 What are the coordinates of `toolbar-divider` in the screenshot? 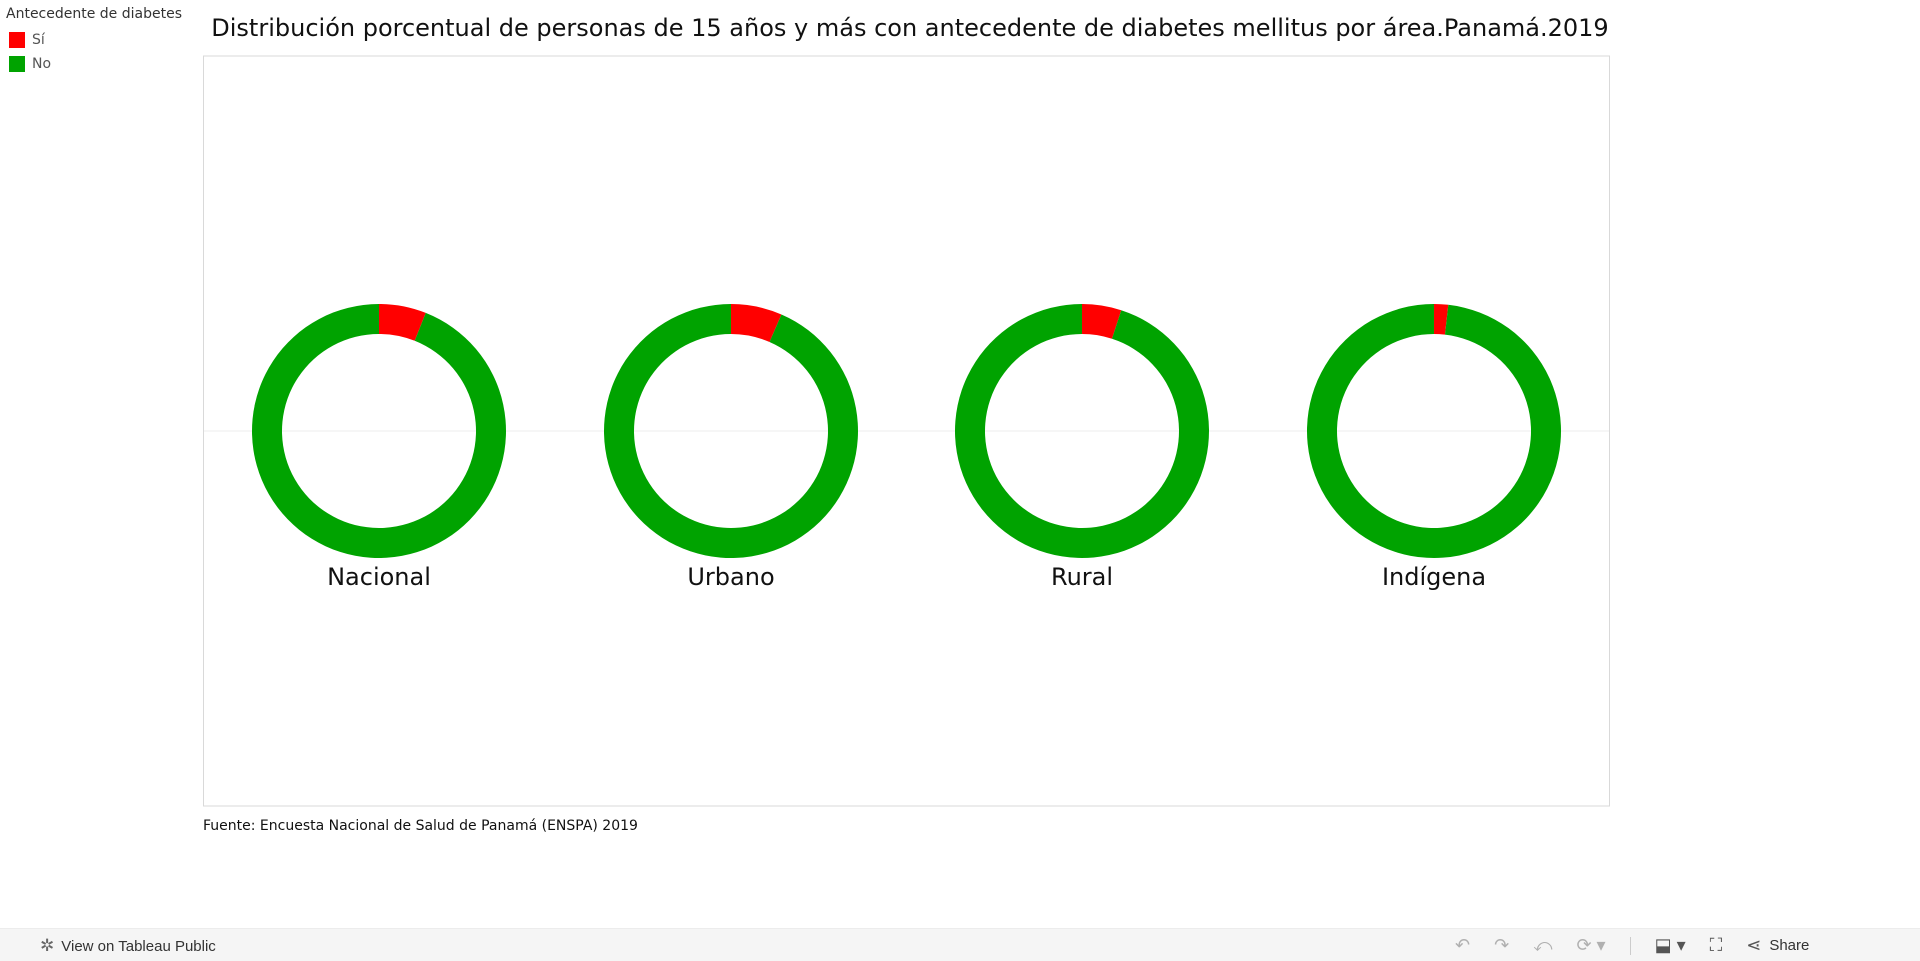 It's located at (1630, 945).